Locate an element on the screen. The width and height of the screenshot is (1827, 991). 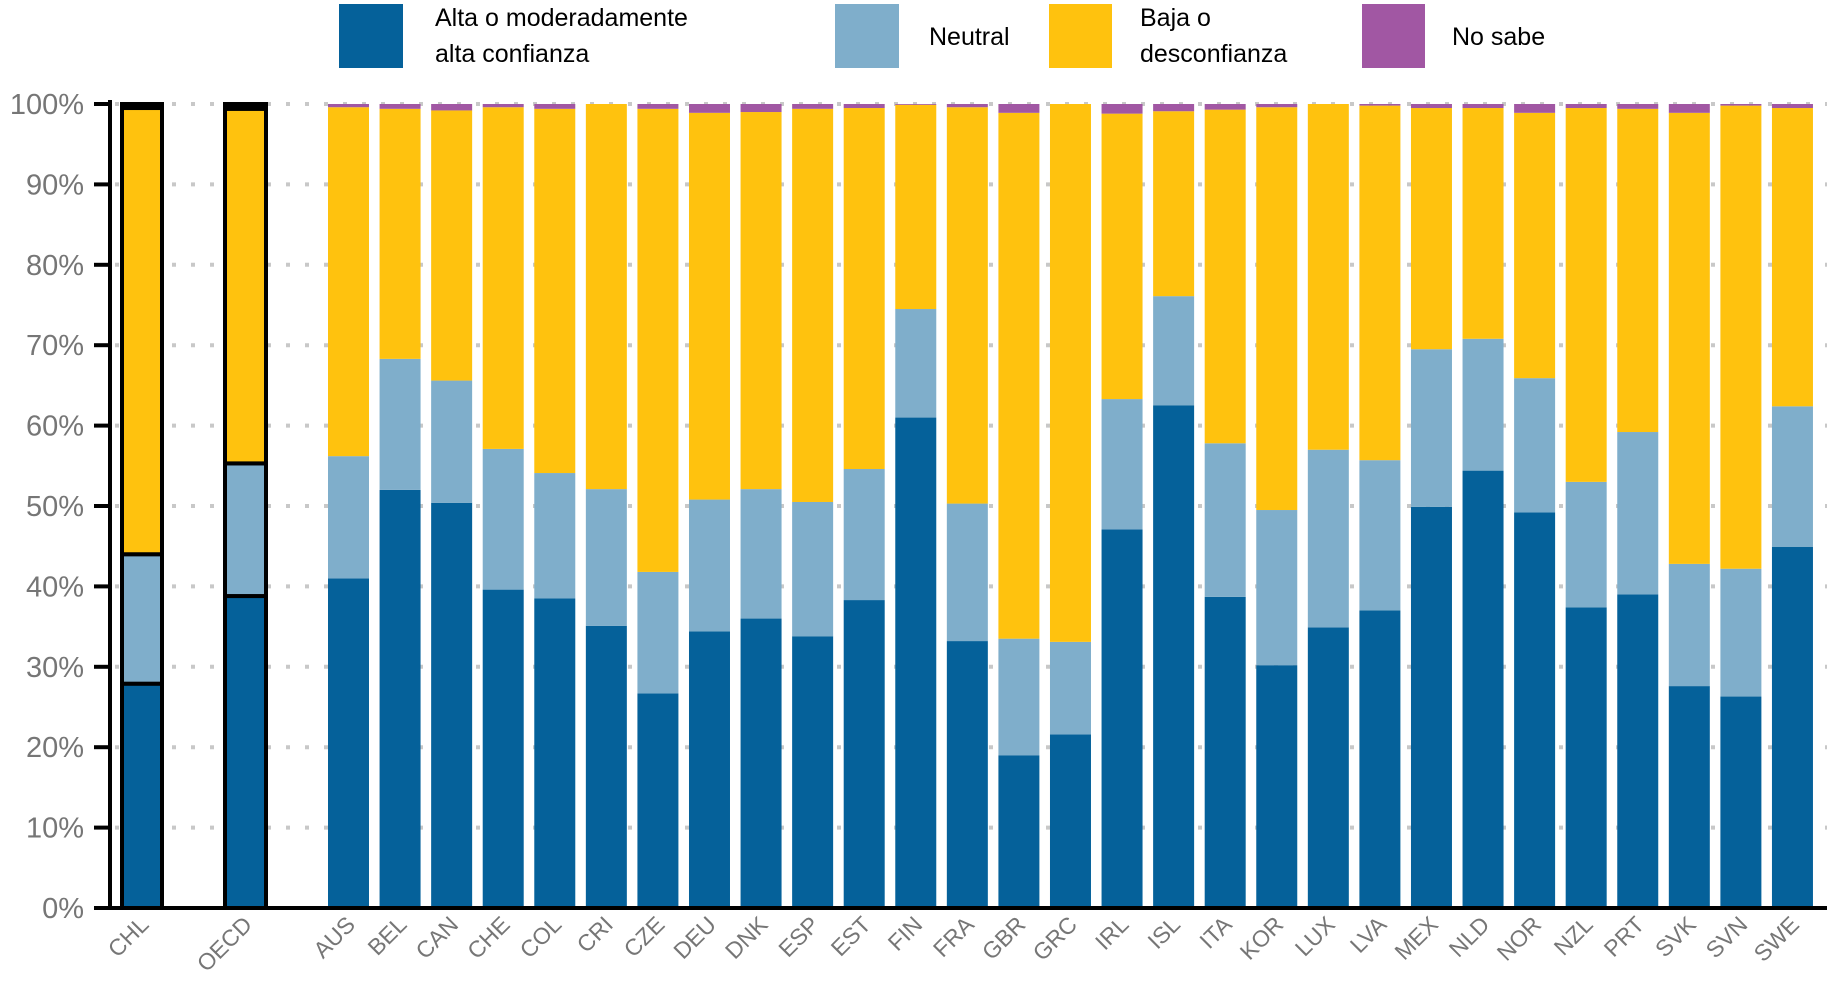
x-tick-label: NZL is located at coordinates (1573, 935).